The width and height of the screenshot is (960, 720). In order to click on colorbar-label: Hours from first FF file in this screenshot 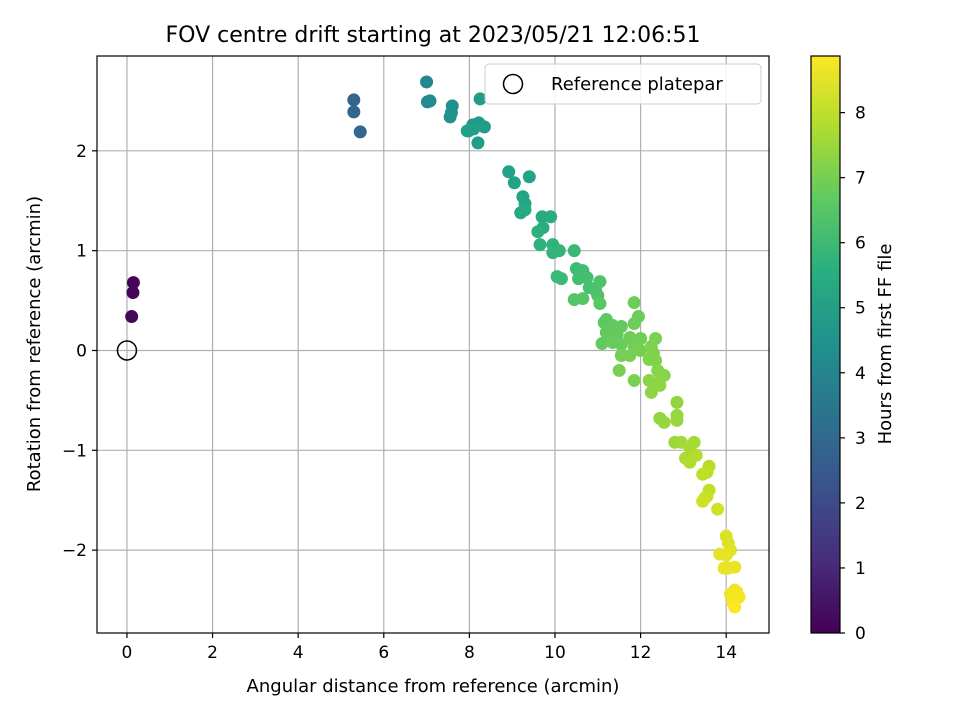, I will do `click(885, 344)`.